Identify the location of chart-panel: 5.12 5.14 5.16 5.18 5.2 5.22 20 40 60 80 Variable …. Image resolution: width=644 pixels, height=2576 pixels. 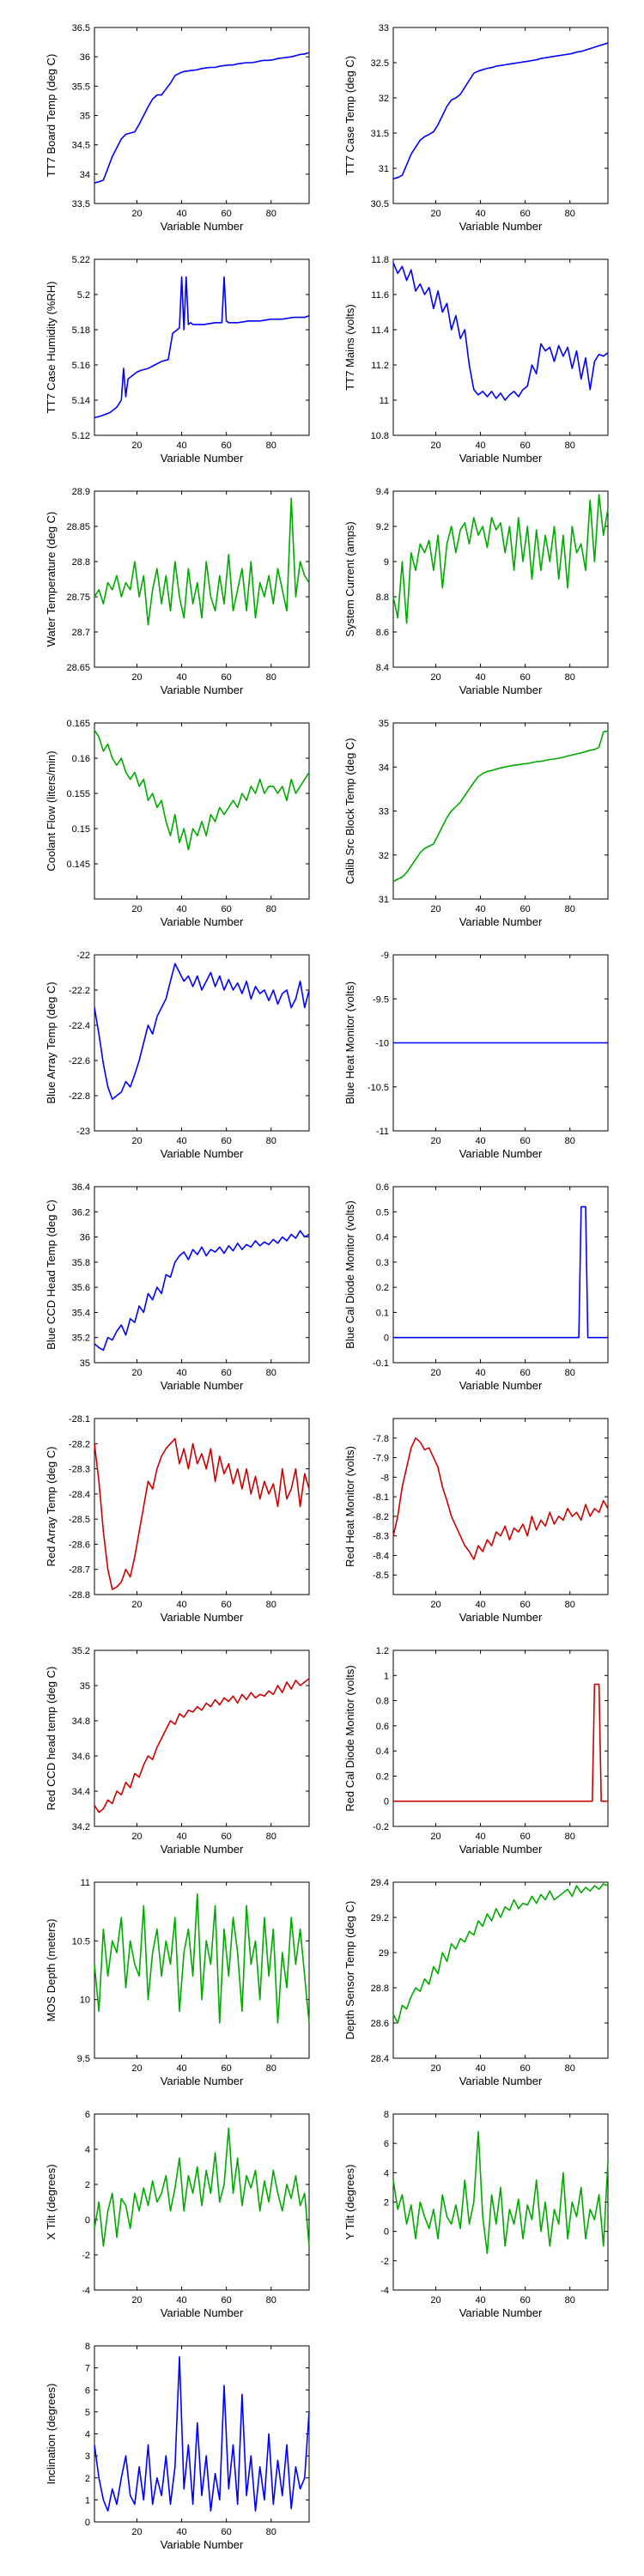
(177, 360).